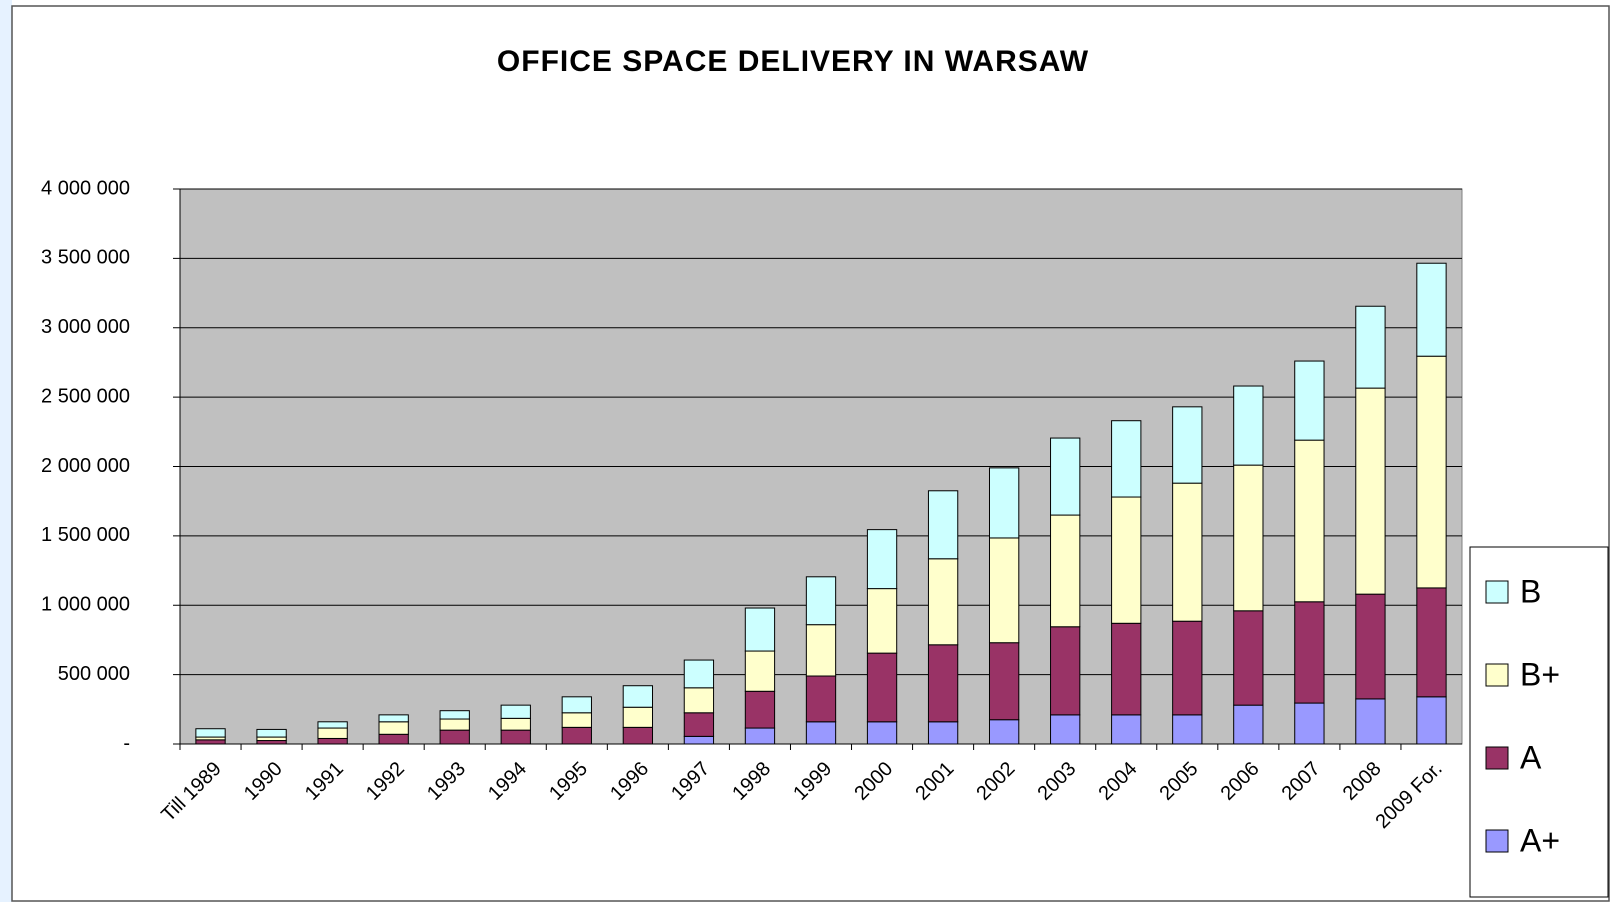 This screenshot has height=902, width=1610. What do you see at coordinates (85, 327) in the screenshot?
I see `y-tick-label: 3 000 000` at bounding box center [85, 327].